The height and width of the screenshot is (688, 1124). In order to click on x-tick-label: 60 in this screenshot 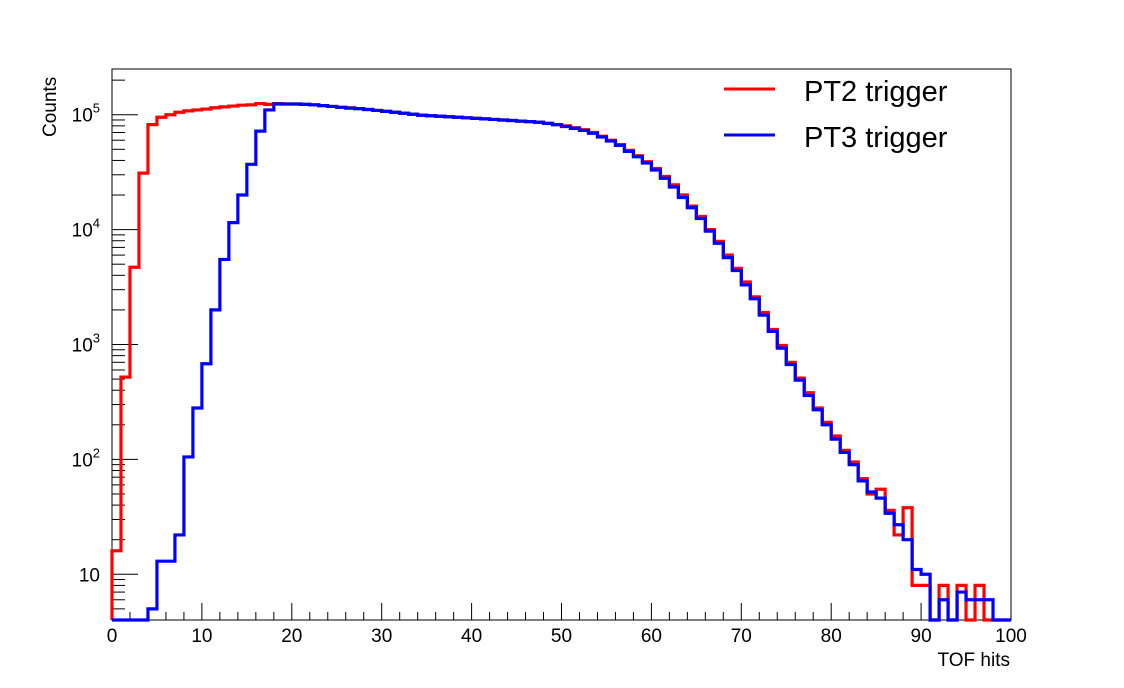, I will do `click(651, 636)`.